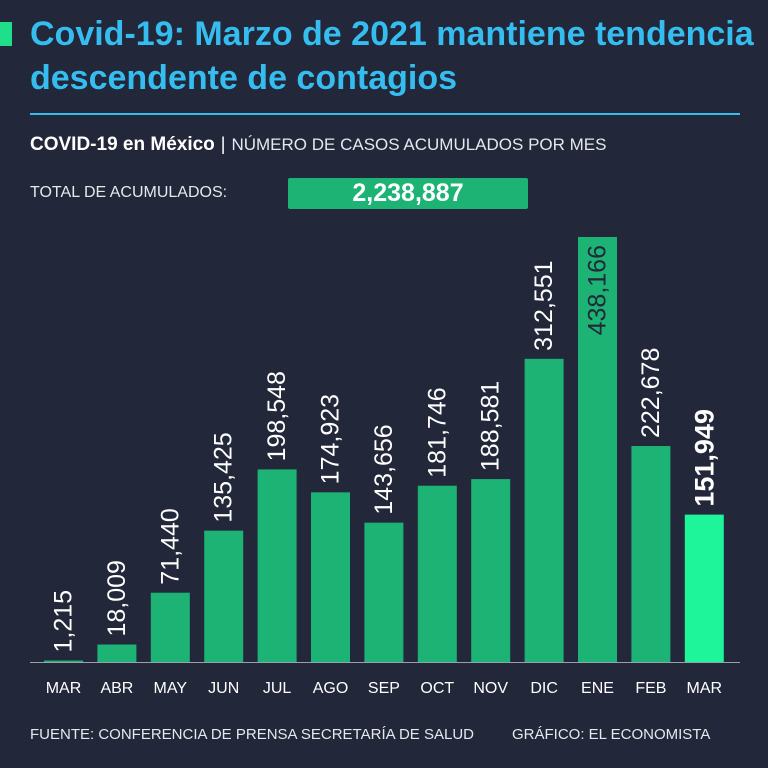  I want to click on value-label-7: 181,746, so click(437, 432).